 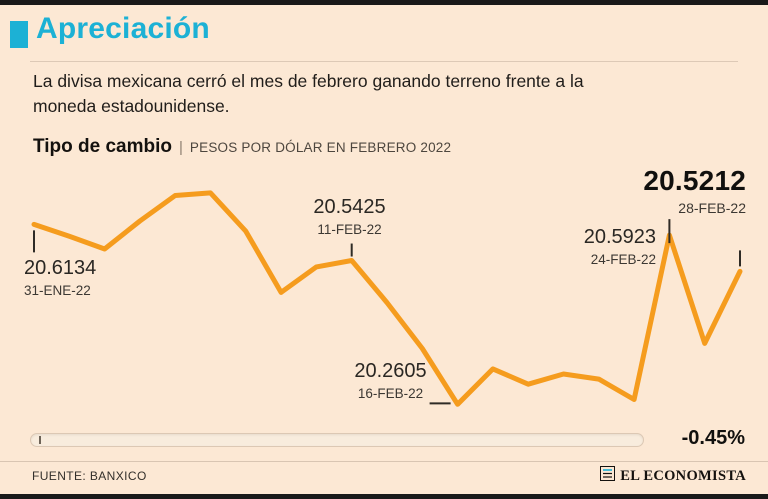 What do you see at coordinates (712, 208) in the screenshot?
I see `annotation-date: 28-FEB-22` at bounding box center [712, 208].